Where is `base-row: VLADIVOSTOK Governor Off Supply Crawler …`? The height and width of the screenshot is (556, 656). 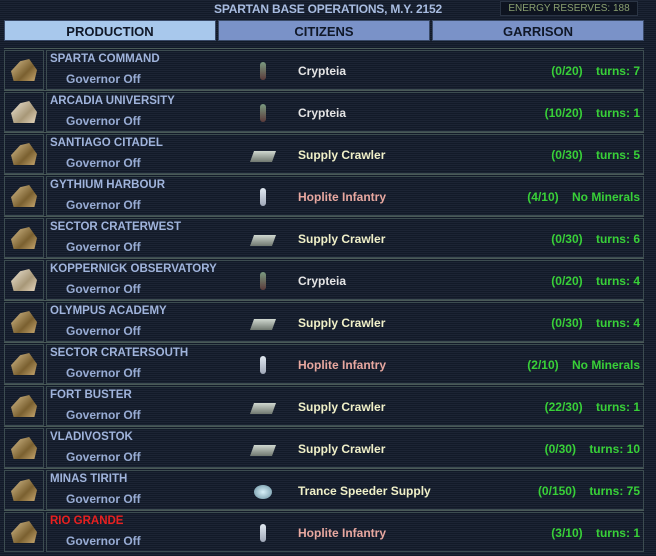
base-row: VLADIVOSTOK Governor Off Supply Crawler … is located at coordinates (324, 447).